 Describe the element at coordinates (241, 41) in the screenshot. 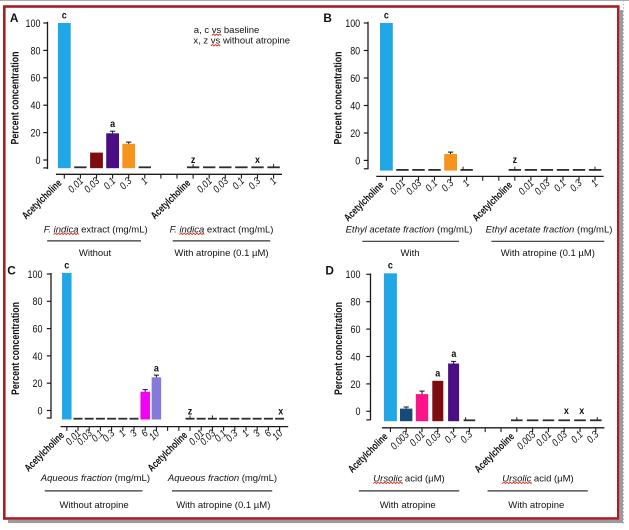

I see `svg-text: x, z vs without atropine` at that location.